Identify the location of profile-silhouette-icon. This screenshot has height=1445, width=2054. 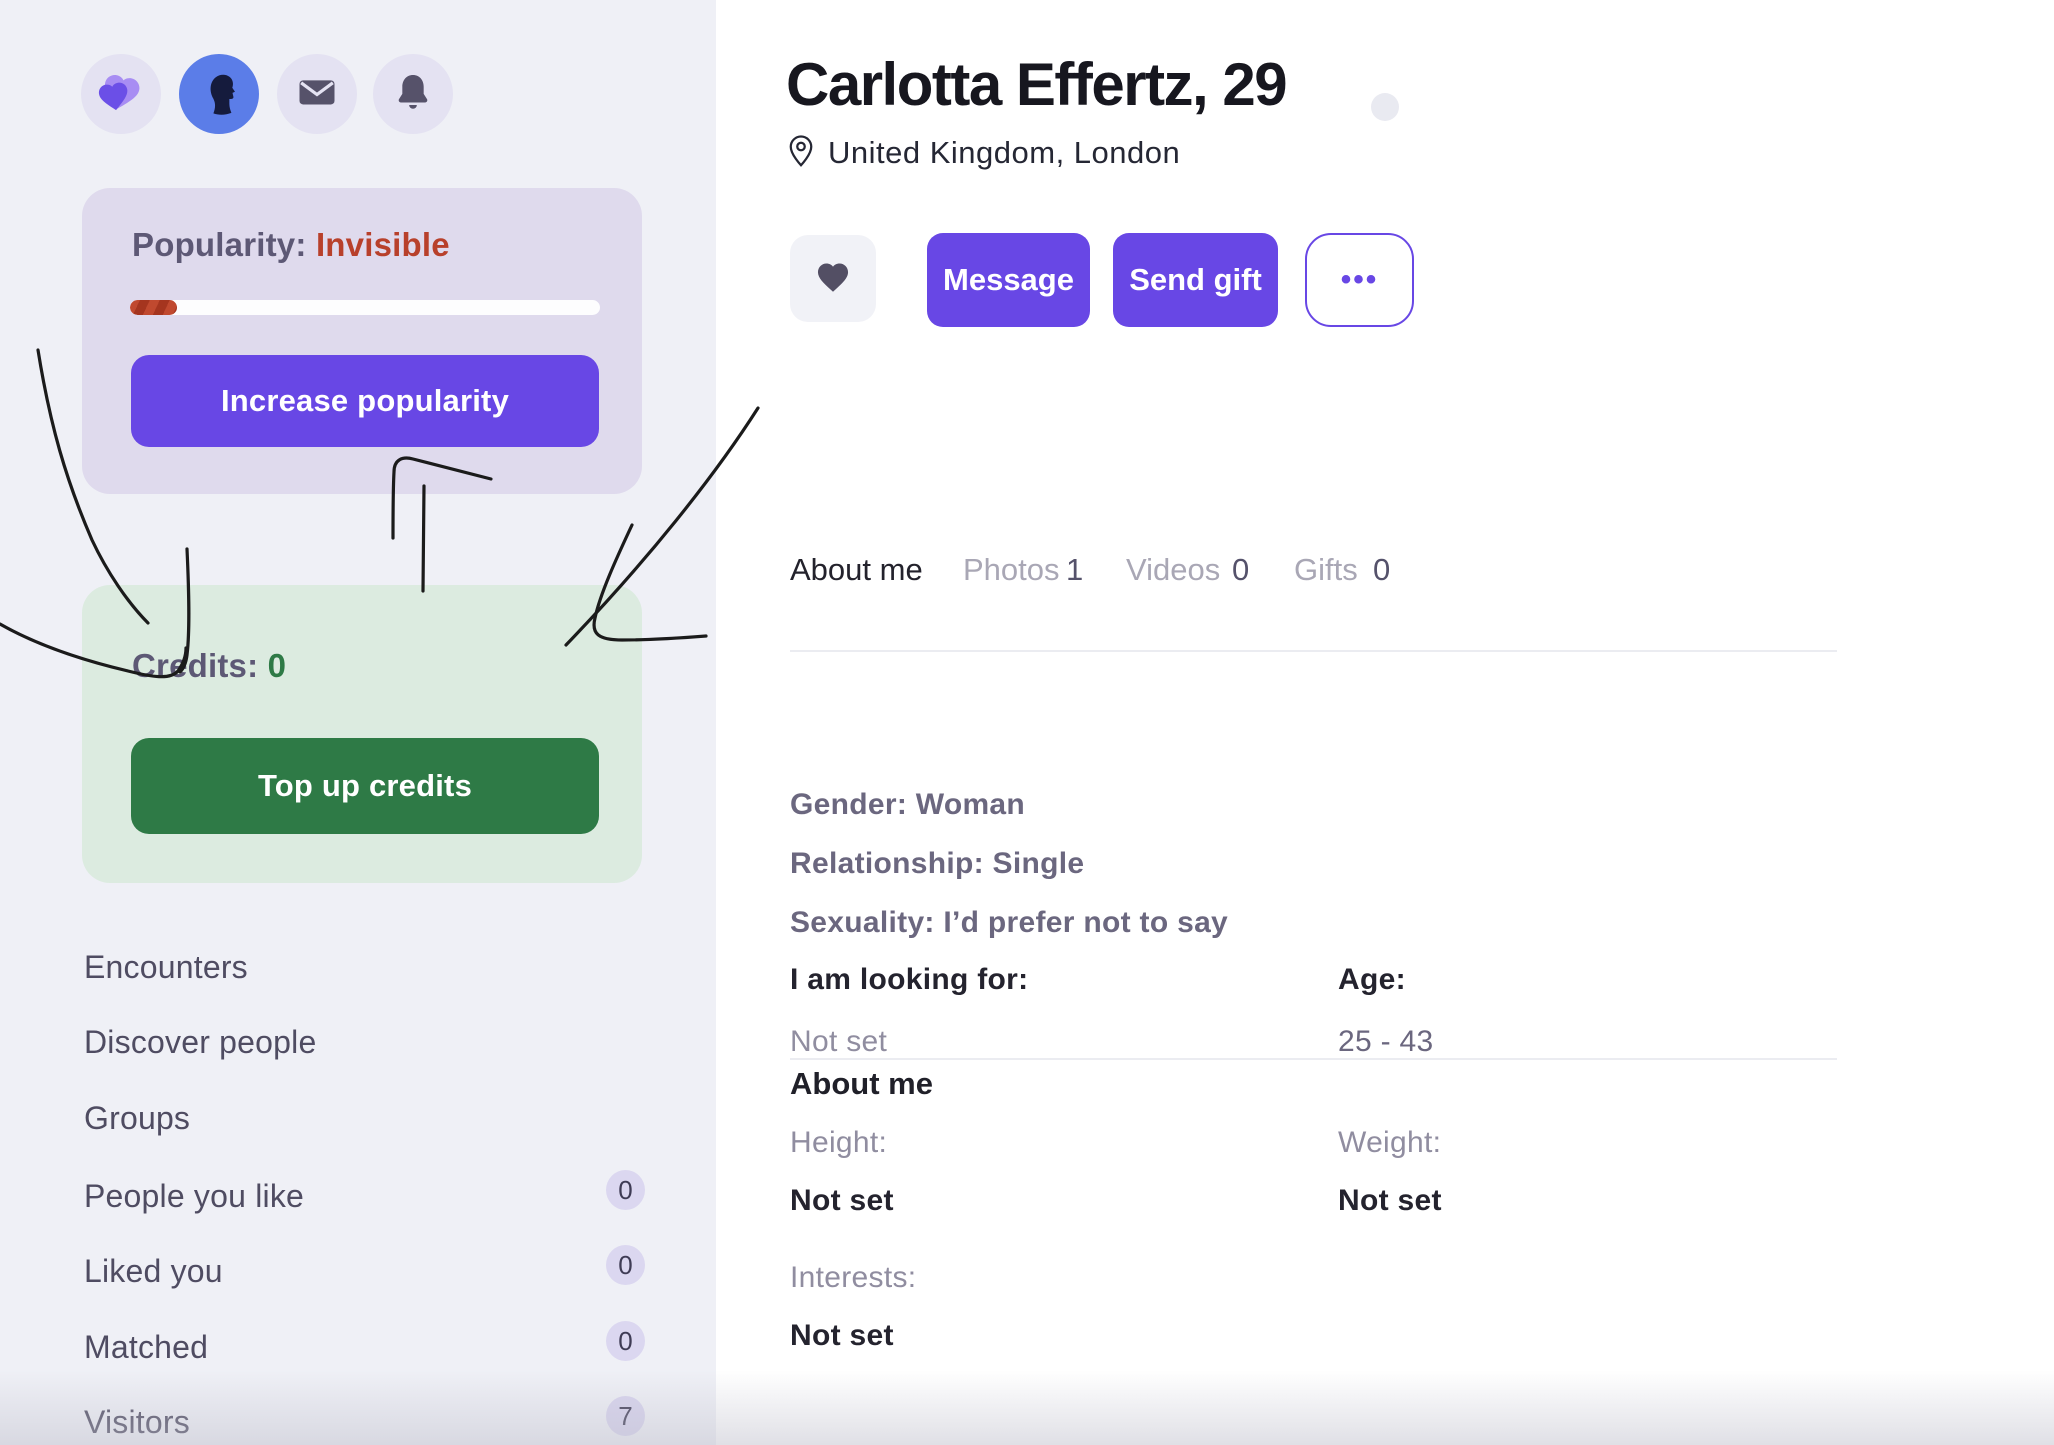
(219, 94).